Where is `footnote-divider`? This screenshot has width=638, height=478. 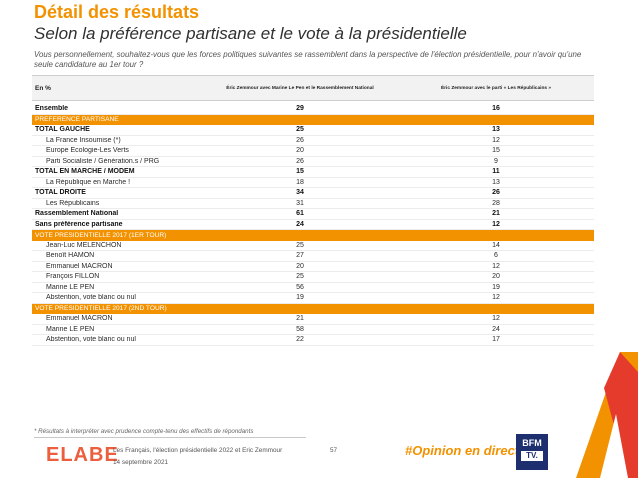 footnote-divider is located at coordinates (170, 437).